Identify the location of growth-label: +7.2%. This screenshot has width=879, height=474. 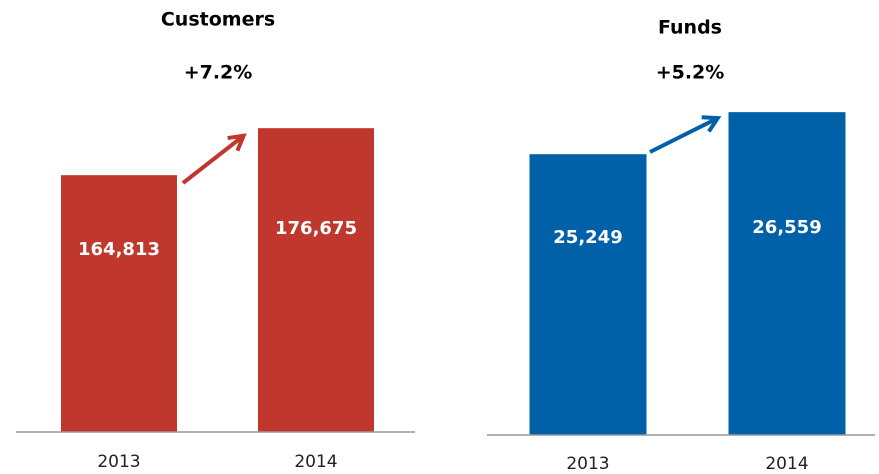
(218, 73).